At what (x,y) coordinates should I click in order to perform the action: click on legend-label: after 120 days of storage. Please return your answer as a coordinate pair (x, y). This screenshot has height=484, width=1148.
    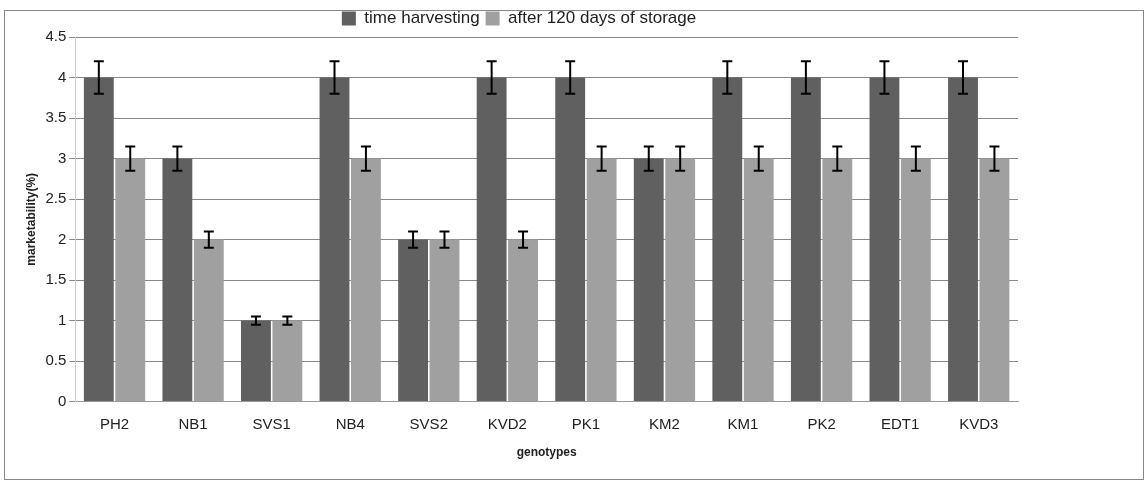
    Looking at the image, I should click on (602, 18).